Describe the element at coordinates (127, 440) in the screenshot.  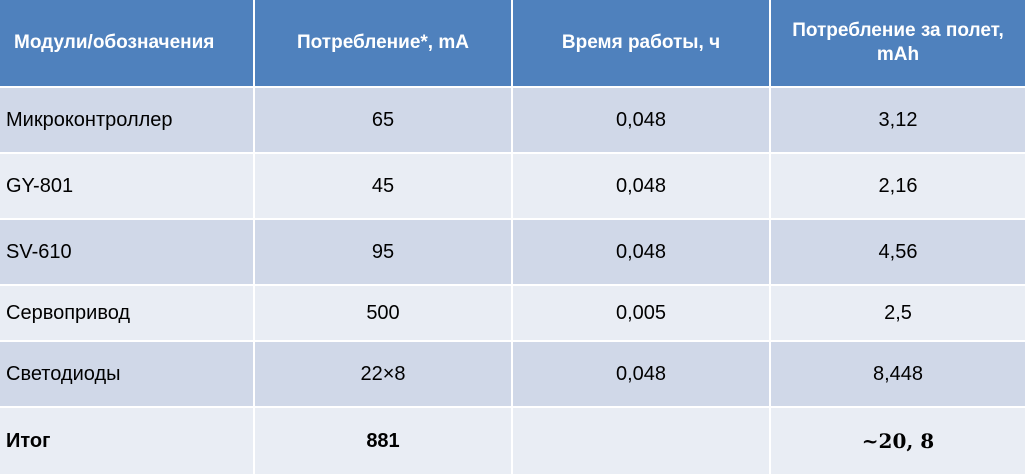
I see `cell-total-label: Итог` at that location.